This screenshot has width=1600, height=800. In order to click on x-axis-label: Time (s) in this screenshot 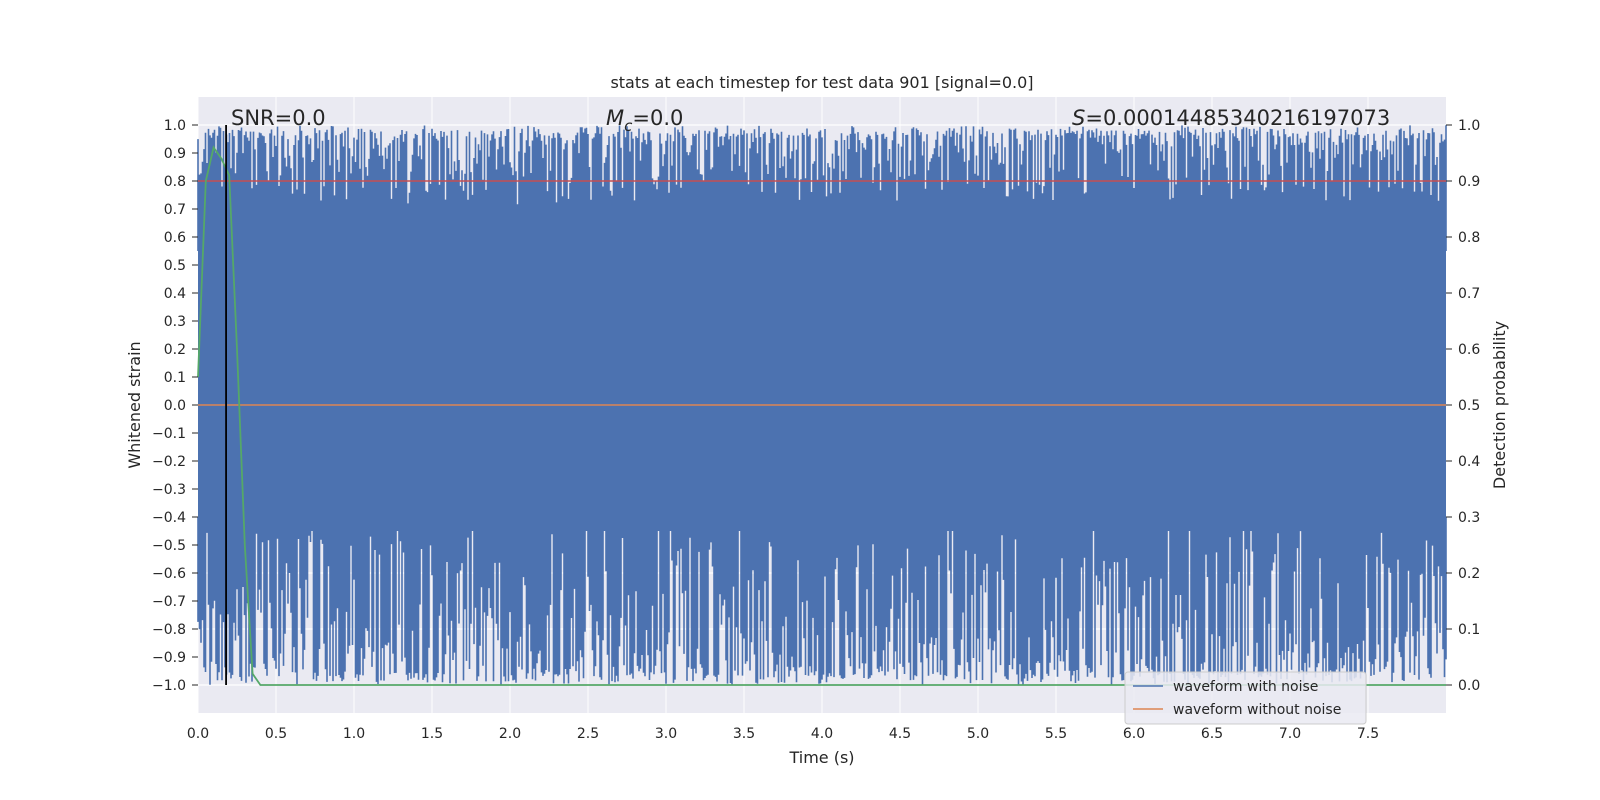, I will do `click(821, 757)`.